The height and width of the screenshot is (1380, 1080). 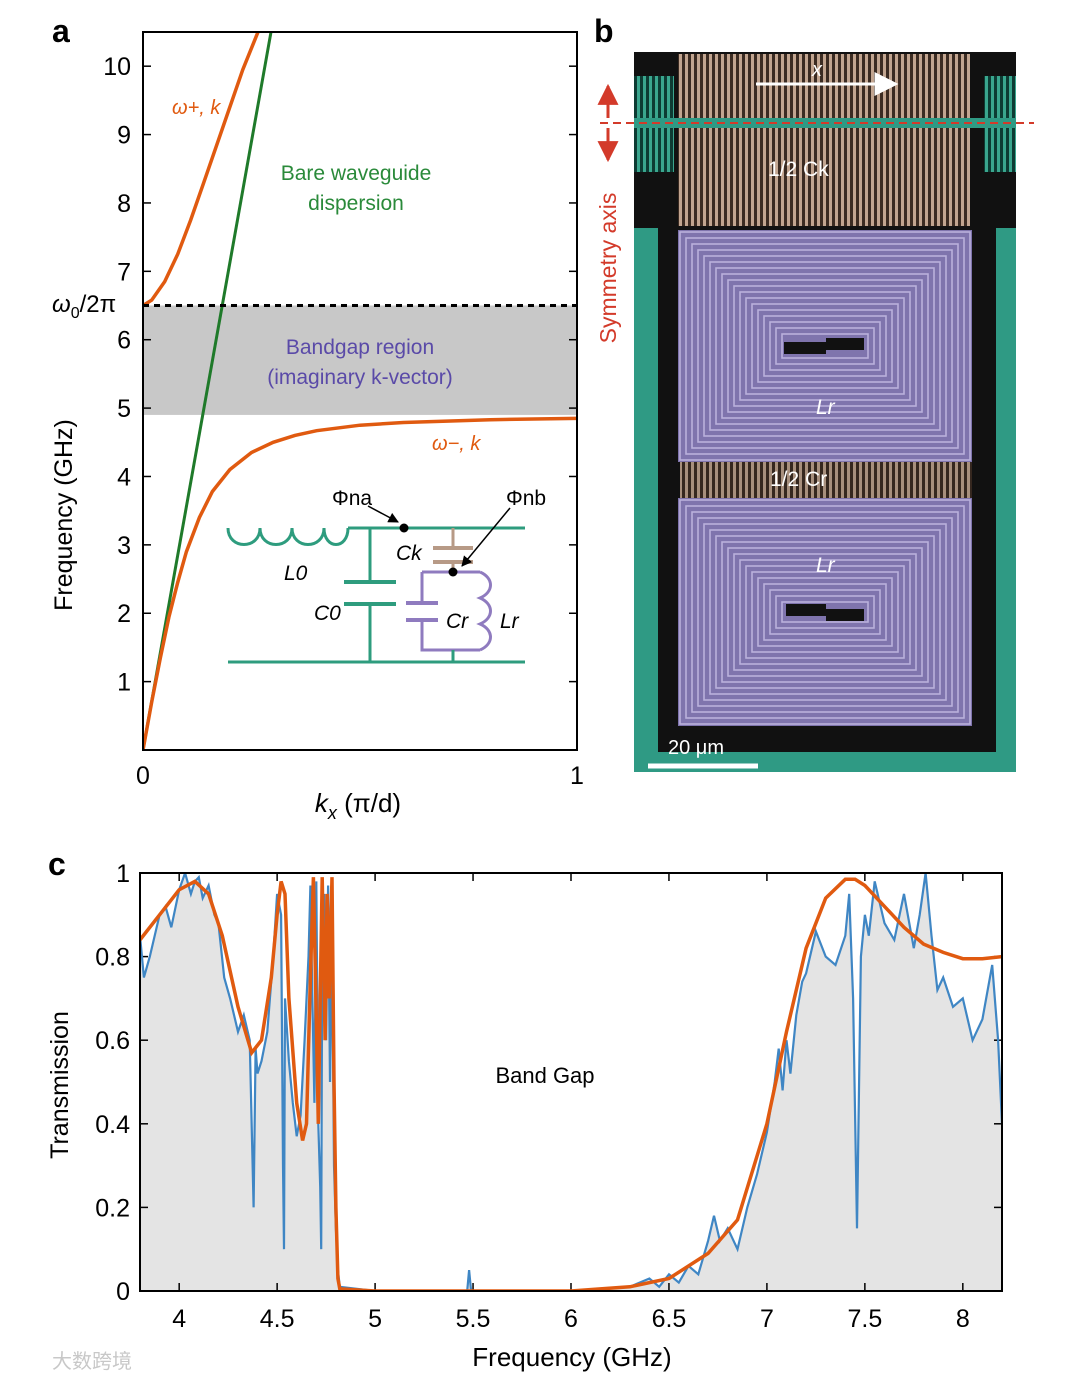 What do you see at coordinates (457, 621) in the screenshot?
I see `label-Cr: Cr` at bounding box center [457, 621].